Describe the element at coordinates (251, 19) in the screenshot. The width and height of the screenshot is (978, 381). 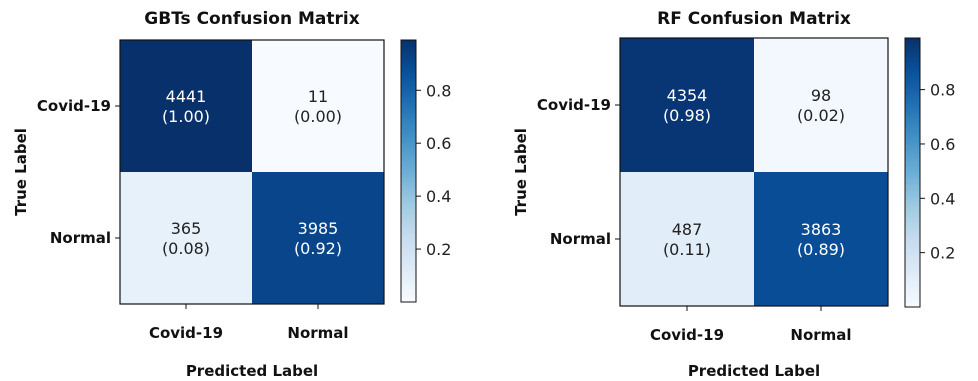
I see `chart-title: GBTs Confusion Matrix` at that location.